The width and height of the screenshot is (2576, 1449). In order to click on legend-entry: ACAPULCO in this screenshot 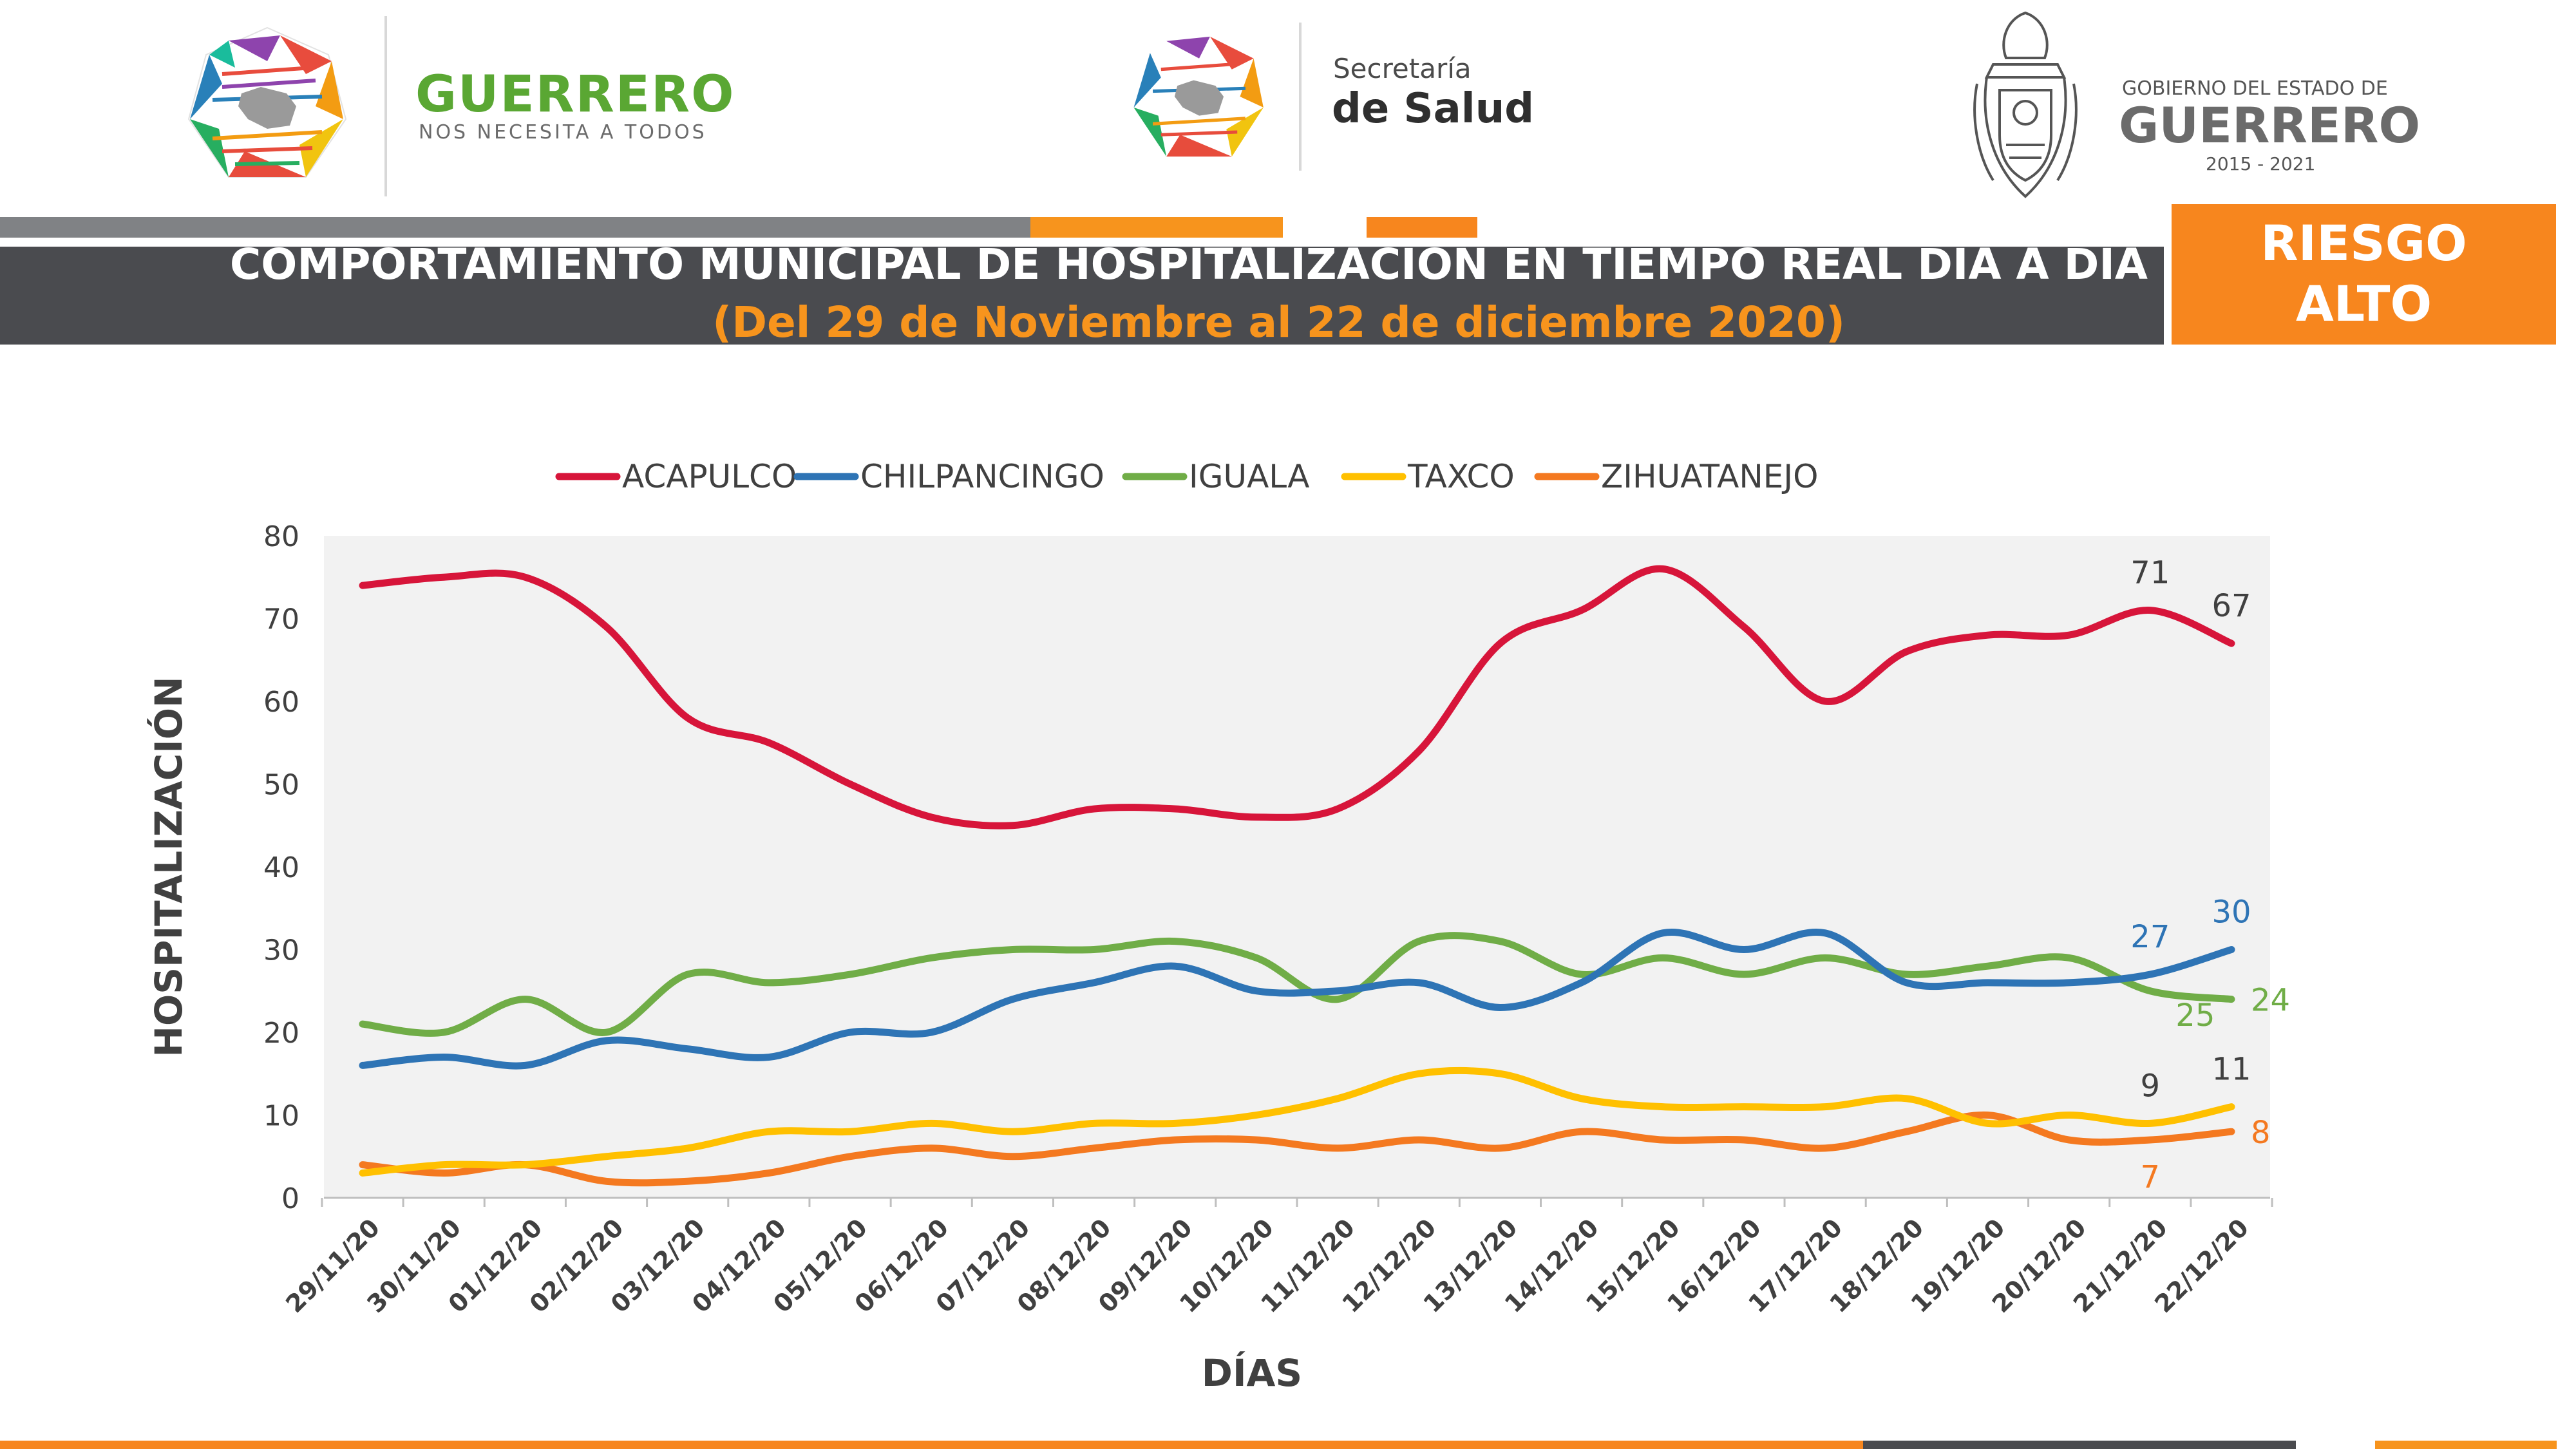, I will do `click(710, 477)`.